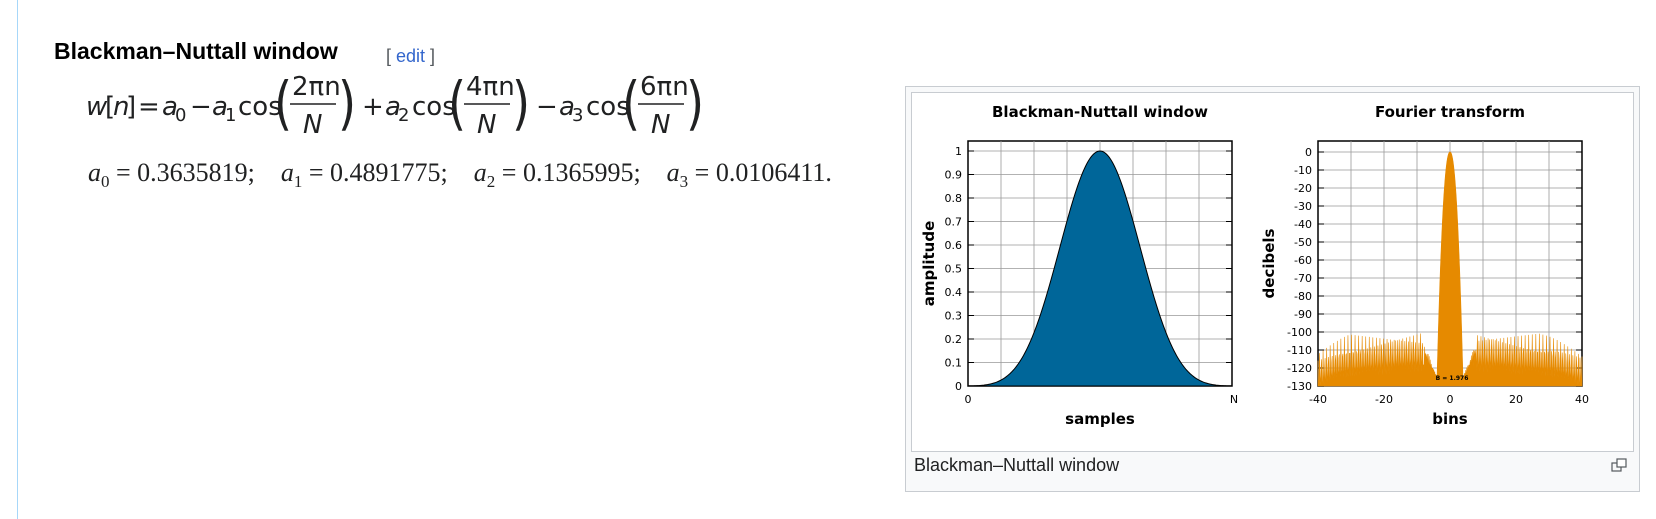 The width and height of the screenshot is (1656, 519). I want to click on fraction-denominator-3: N, so click(660, 125).